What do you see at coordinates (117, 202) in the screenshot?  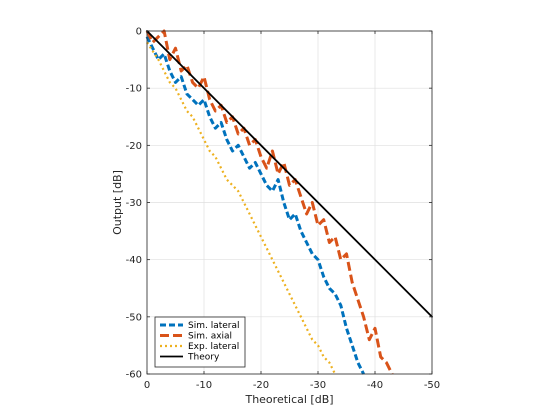 I see `y-axis-label: Output [dB]` at bounding box center [117, 202].